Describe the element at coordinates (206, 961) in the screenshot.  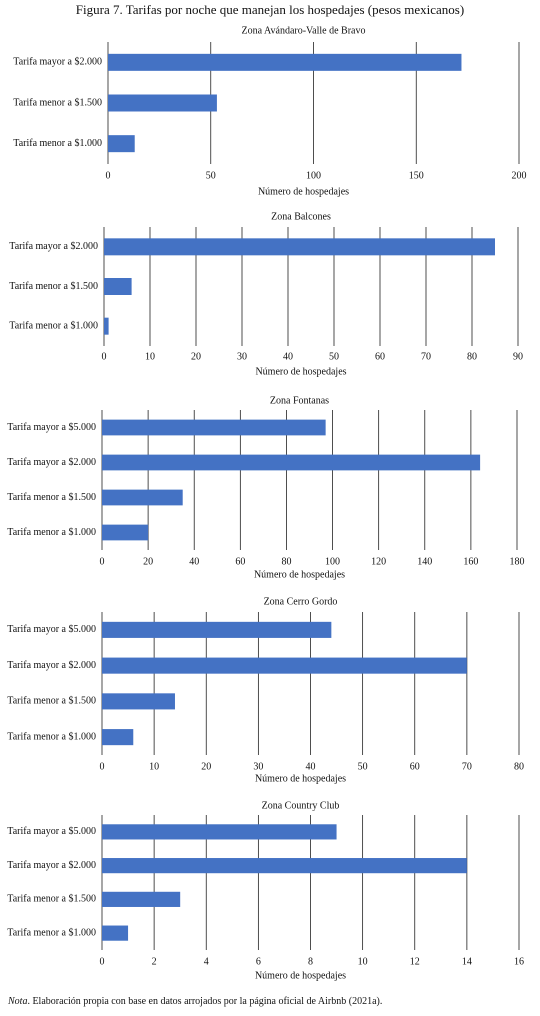
I see `x-tick-label: 4` at that location.